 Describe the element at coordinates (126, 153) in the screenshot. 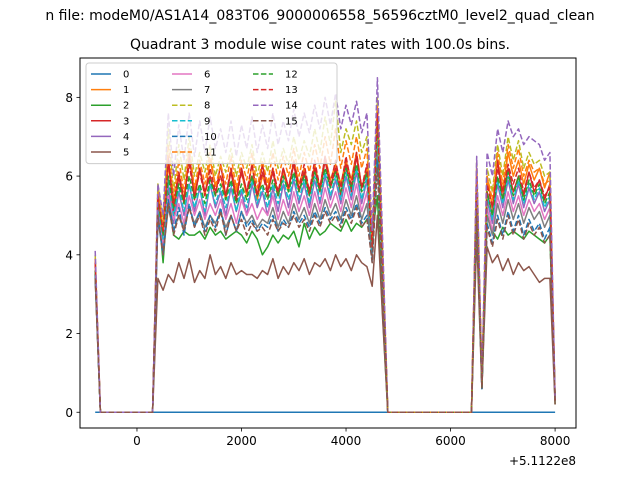

I see `legend-label-5: 5` at that location.